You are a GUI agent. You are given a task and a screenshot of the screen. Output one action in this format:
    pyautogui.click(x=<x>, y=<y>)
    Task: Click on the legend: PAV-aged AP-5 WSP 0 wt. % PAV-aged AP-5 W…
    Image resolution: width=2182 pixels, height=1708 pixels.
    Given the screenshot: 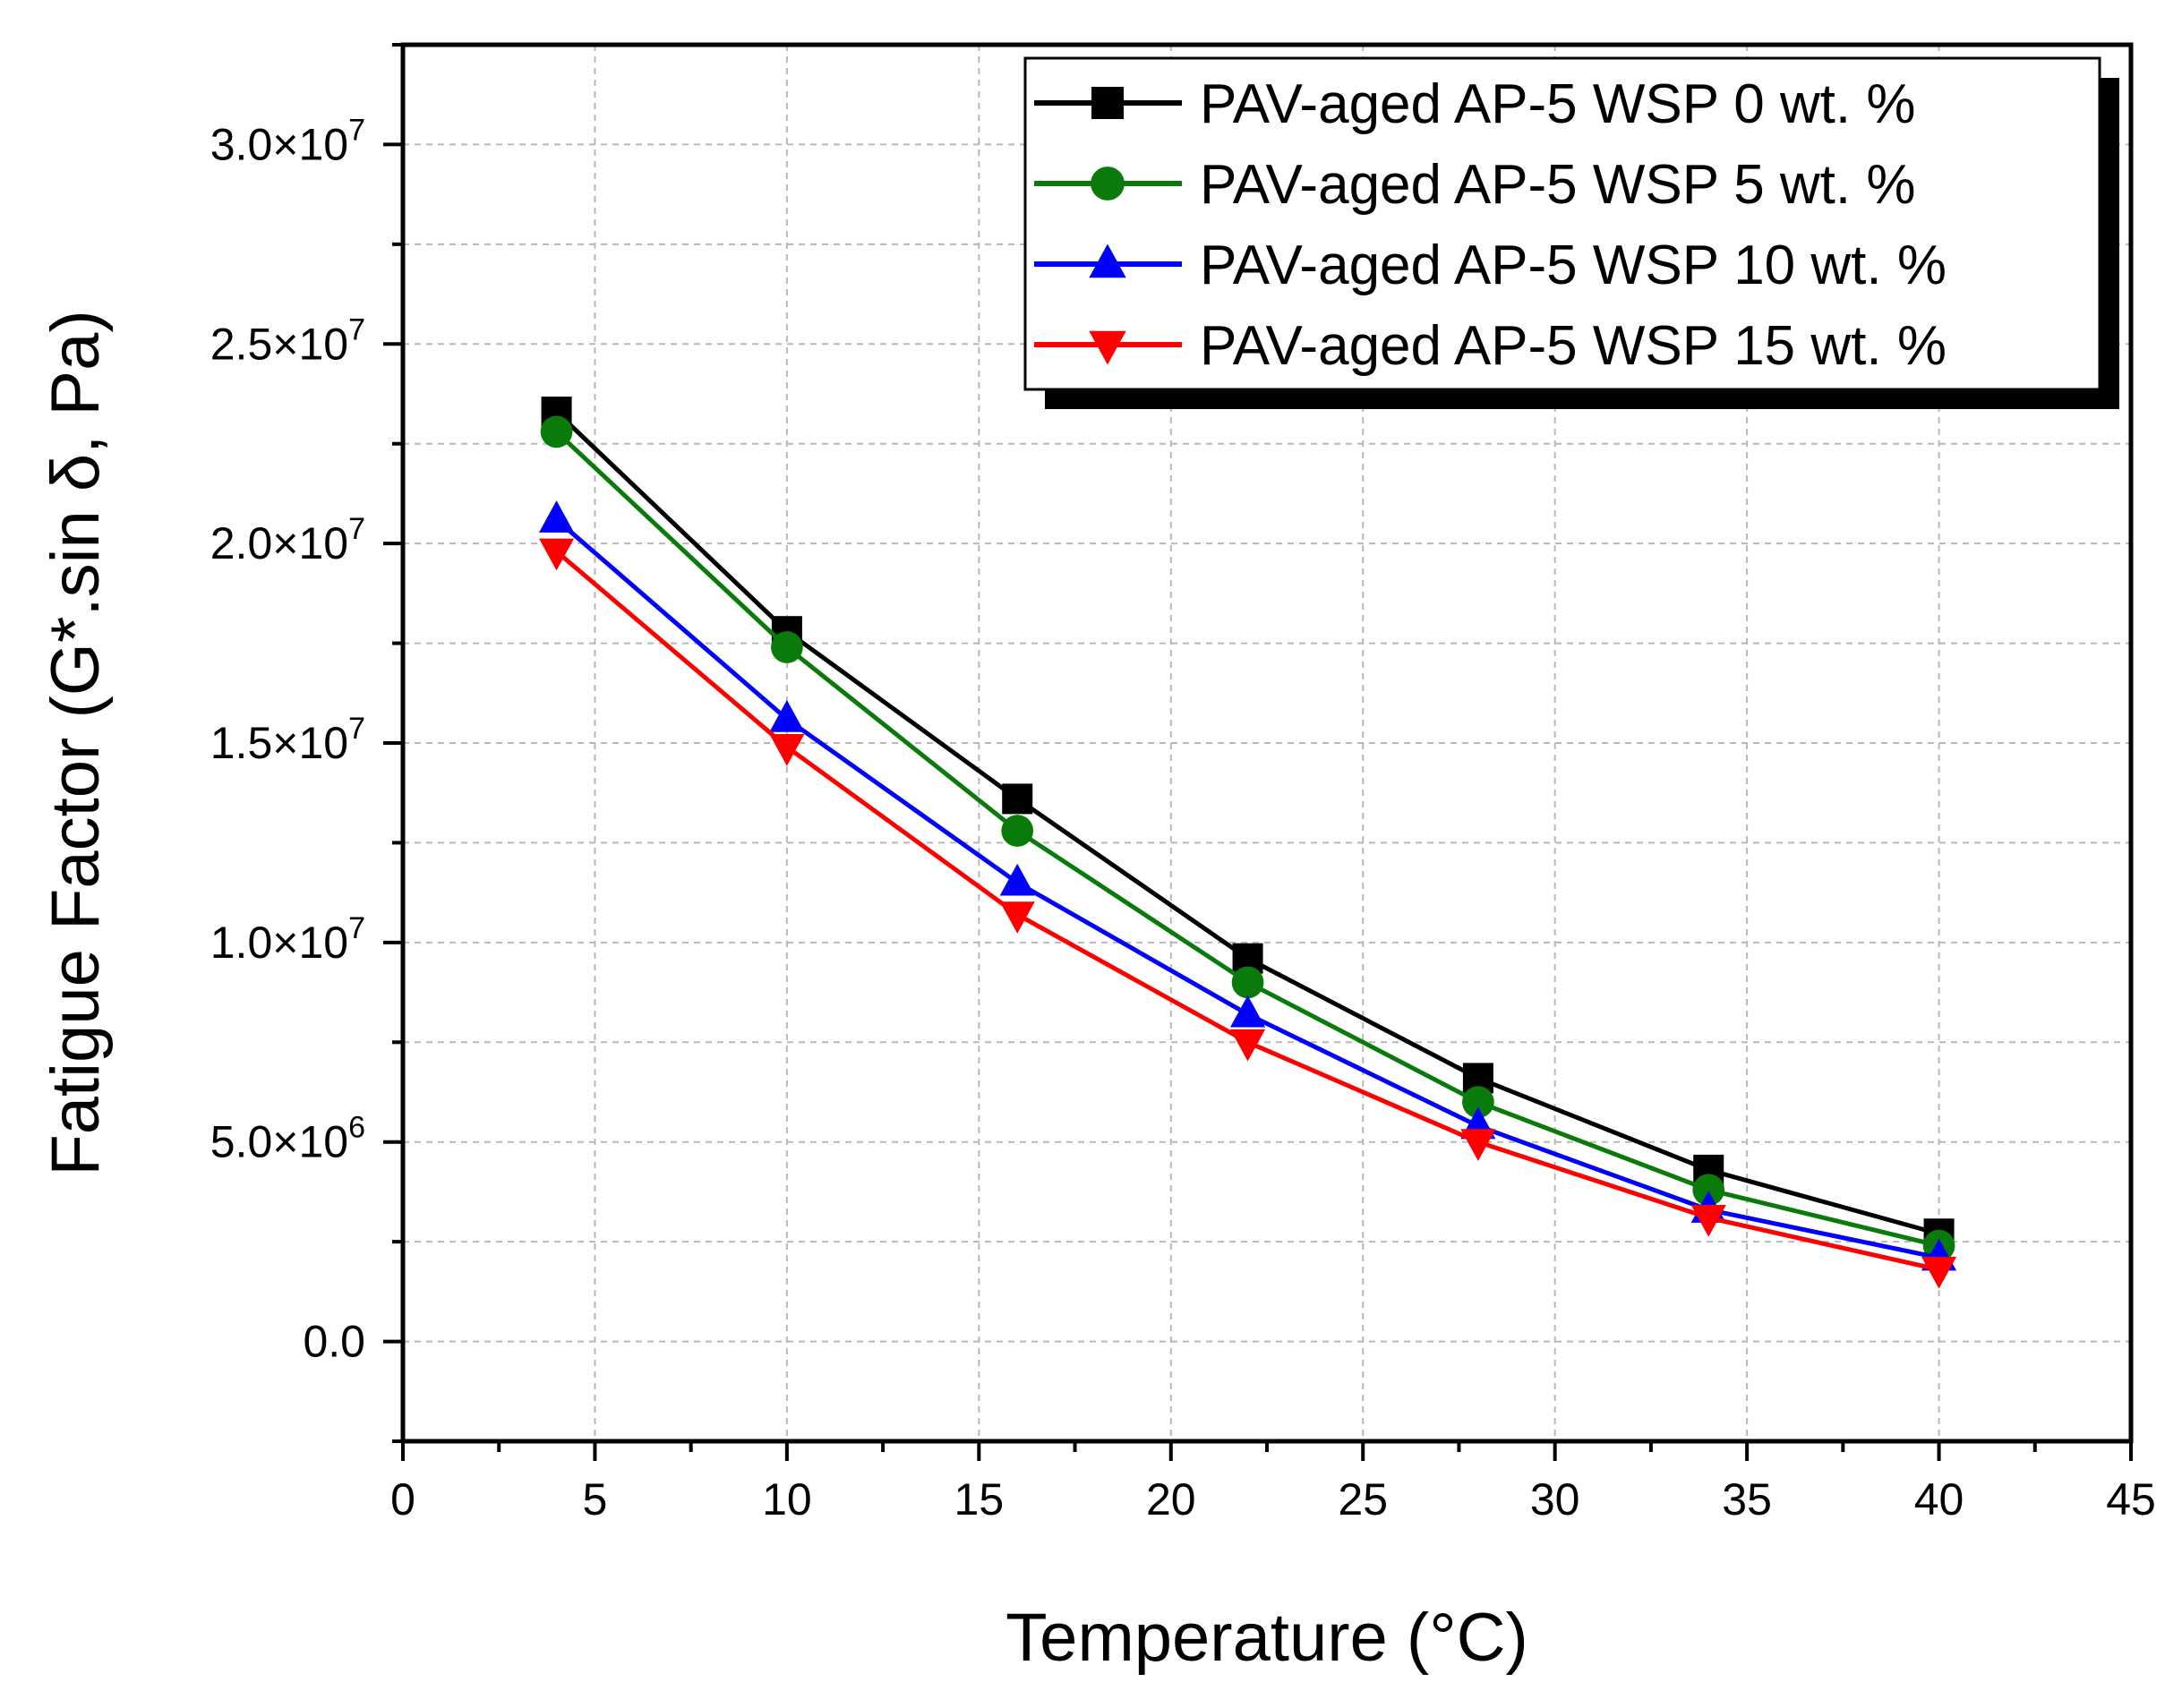 What is the action you would take?
    pyautogui.click(x=1571, y=232)
    